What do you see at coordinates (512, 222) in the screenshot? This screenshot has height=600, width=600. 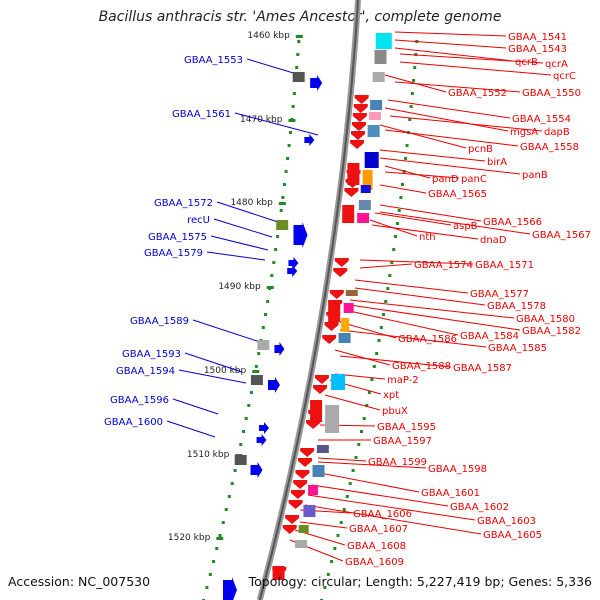 I see `reverse-gene-label: GBAA_1566` at bounding box center [512, 222].